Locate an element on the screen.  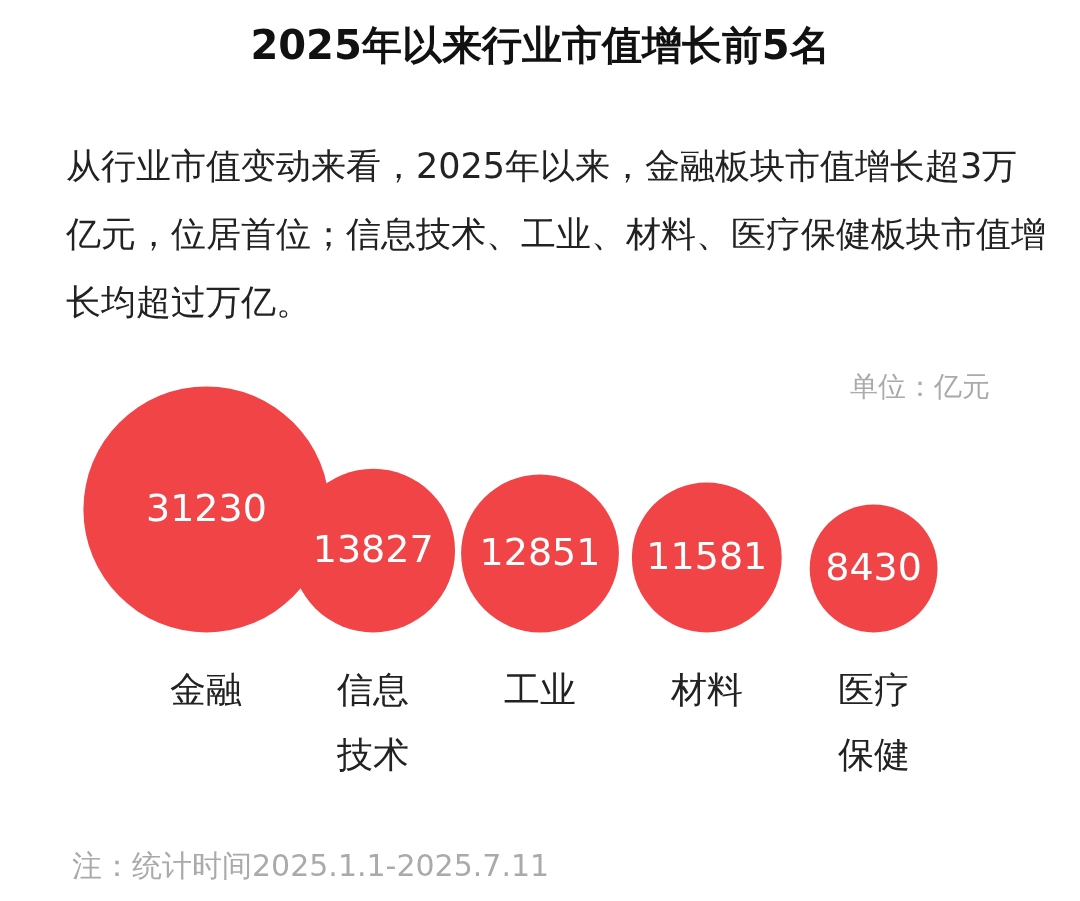
data-label: 11581 is located at coordinates (707, 556).